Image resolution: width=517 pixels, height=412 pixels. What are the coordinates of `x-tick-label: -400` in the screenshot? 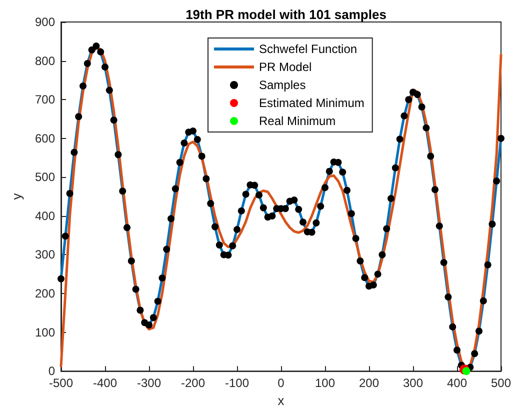 It's located at (105, 383).